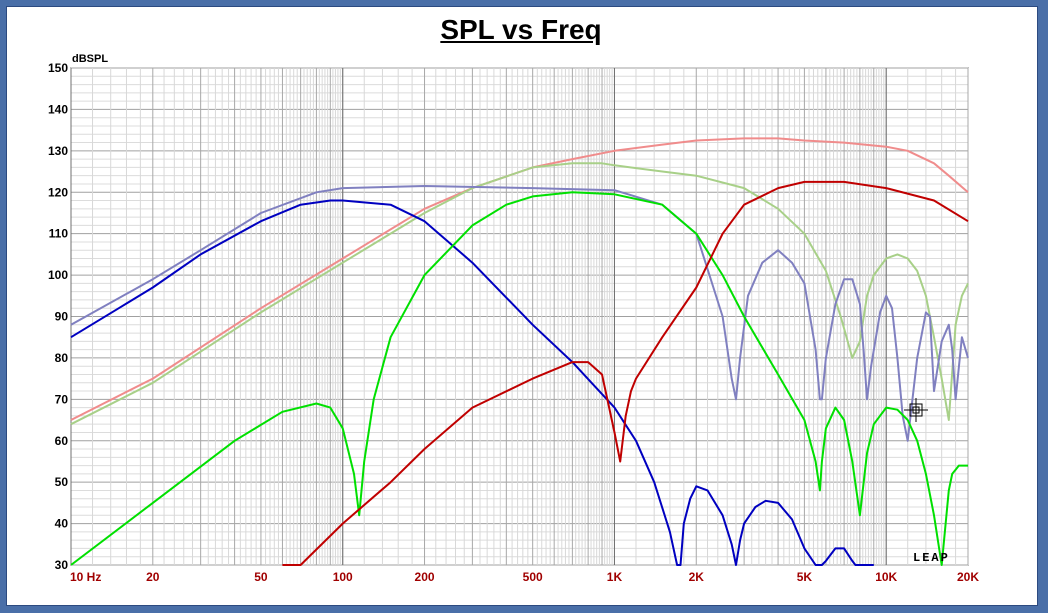 The image size is (1048, 613). Describe the element at coordinates (59, 234) in the screenshot. I see `y-tick-label: 110` at that location.